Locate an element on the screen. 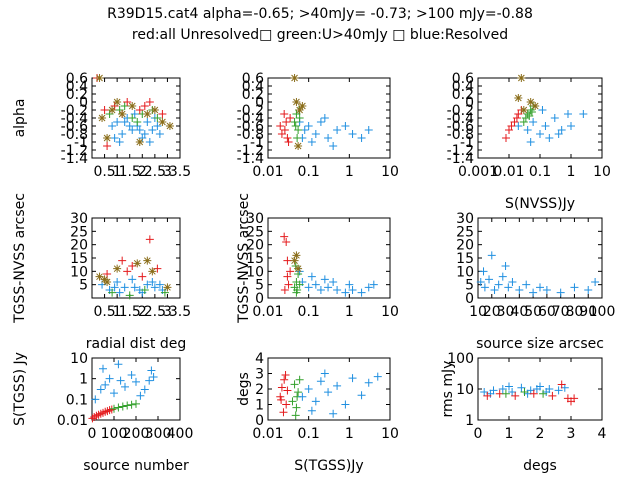 This screenshot has width=640, height=480. y-axis-label: S(TGSS) Jy is located at coordinates (20, 389).